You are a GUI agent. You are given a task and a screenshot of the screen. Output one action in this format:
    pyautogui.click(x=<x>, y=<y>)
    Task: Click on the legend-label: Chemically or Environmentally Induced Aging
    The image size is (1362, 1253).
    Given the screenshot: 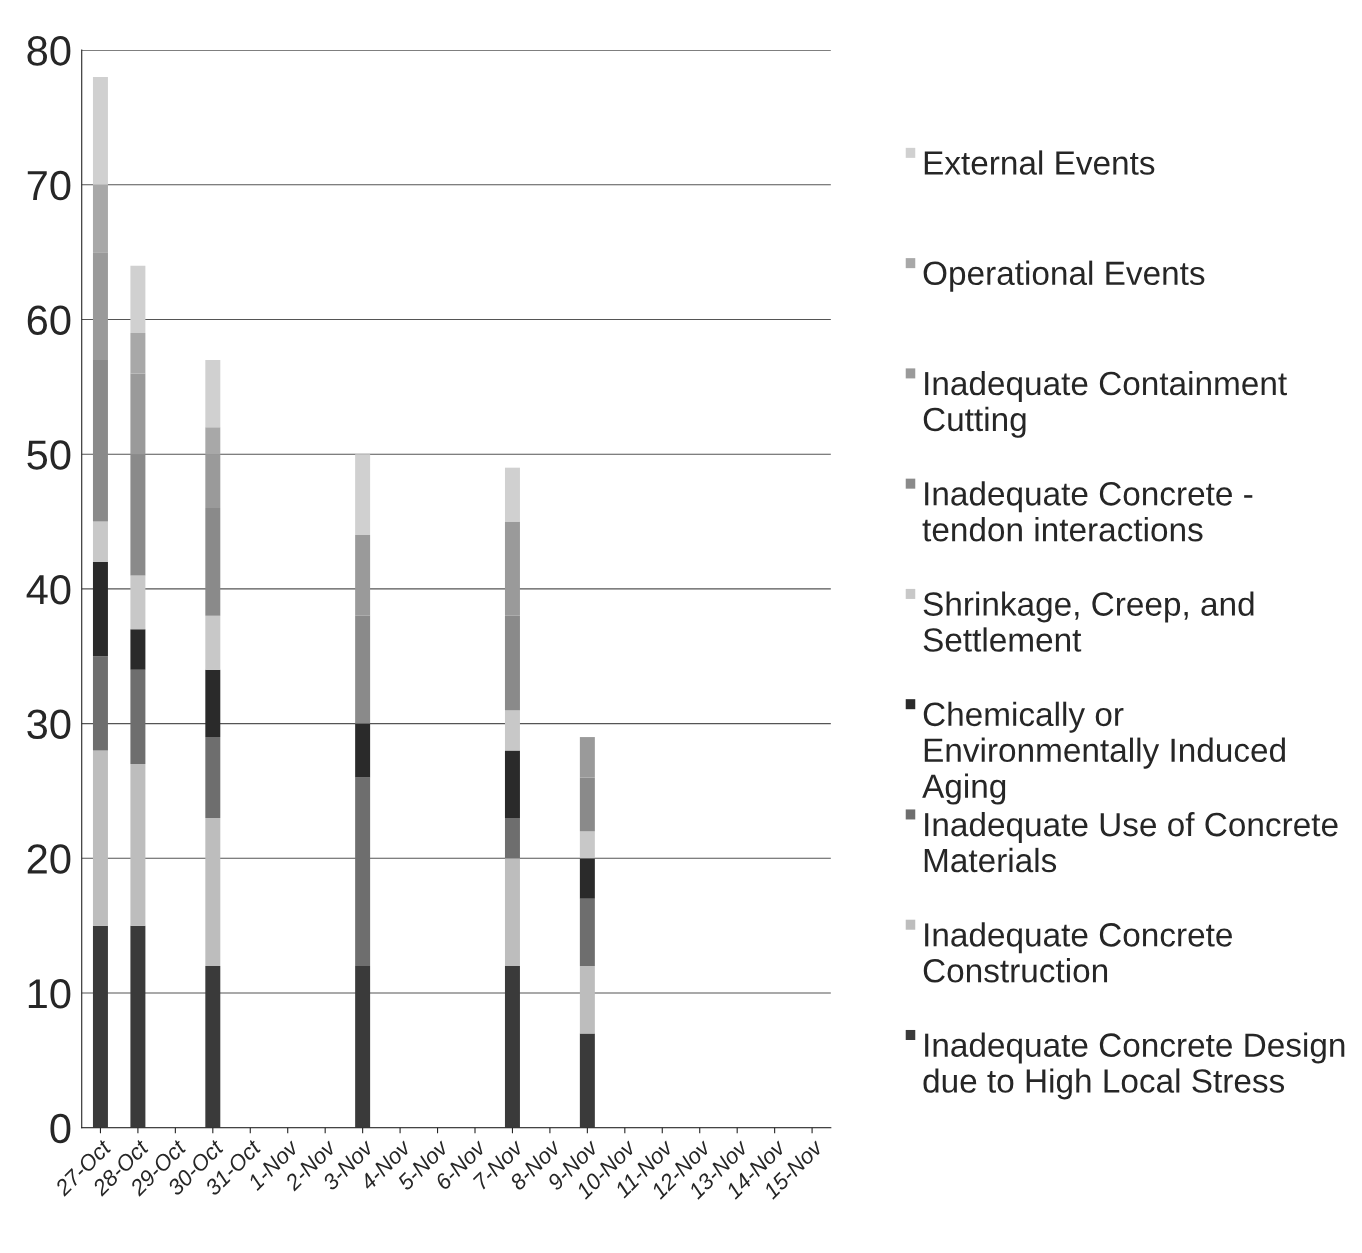 What is the action you would take?
    pyautogui.click(x=1103, y=753)
    